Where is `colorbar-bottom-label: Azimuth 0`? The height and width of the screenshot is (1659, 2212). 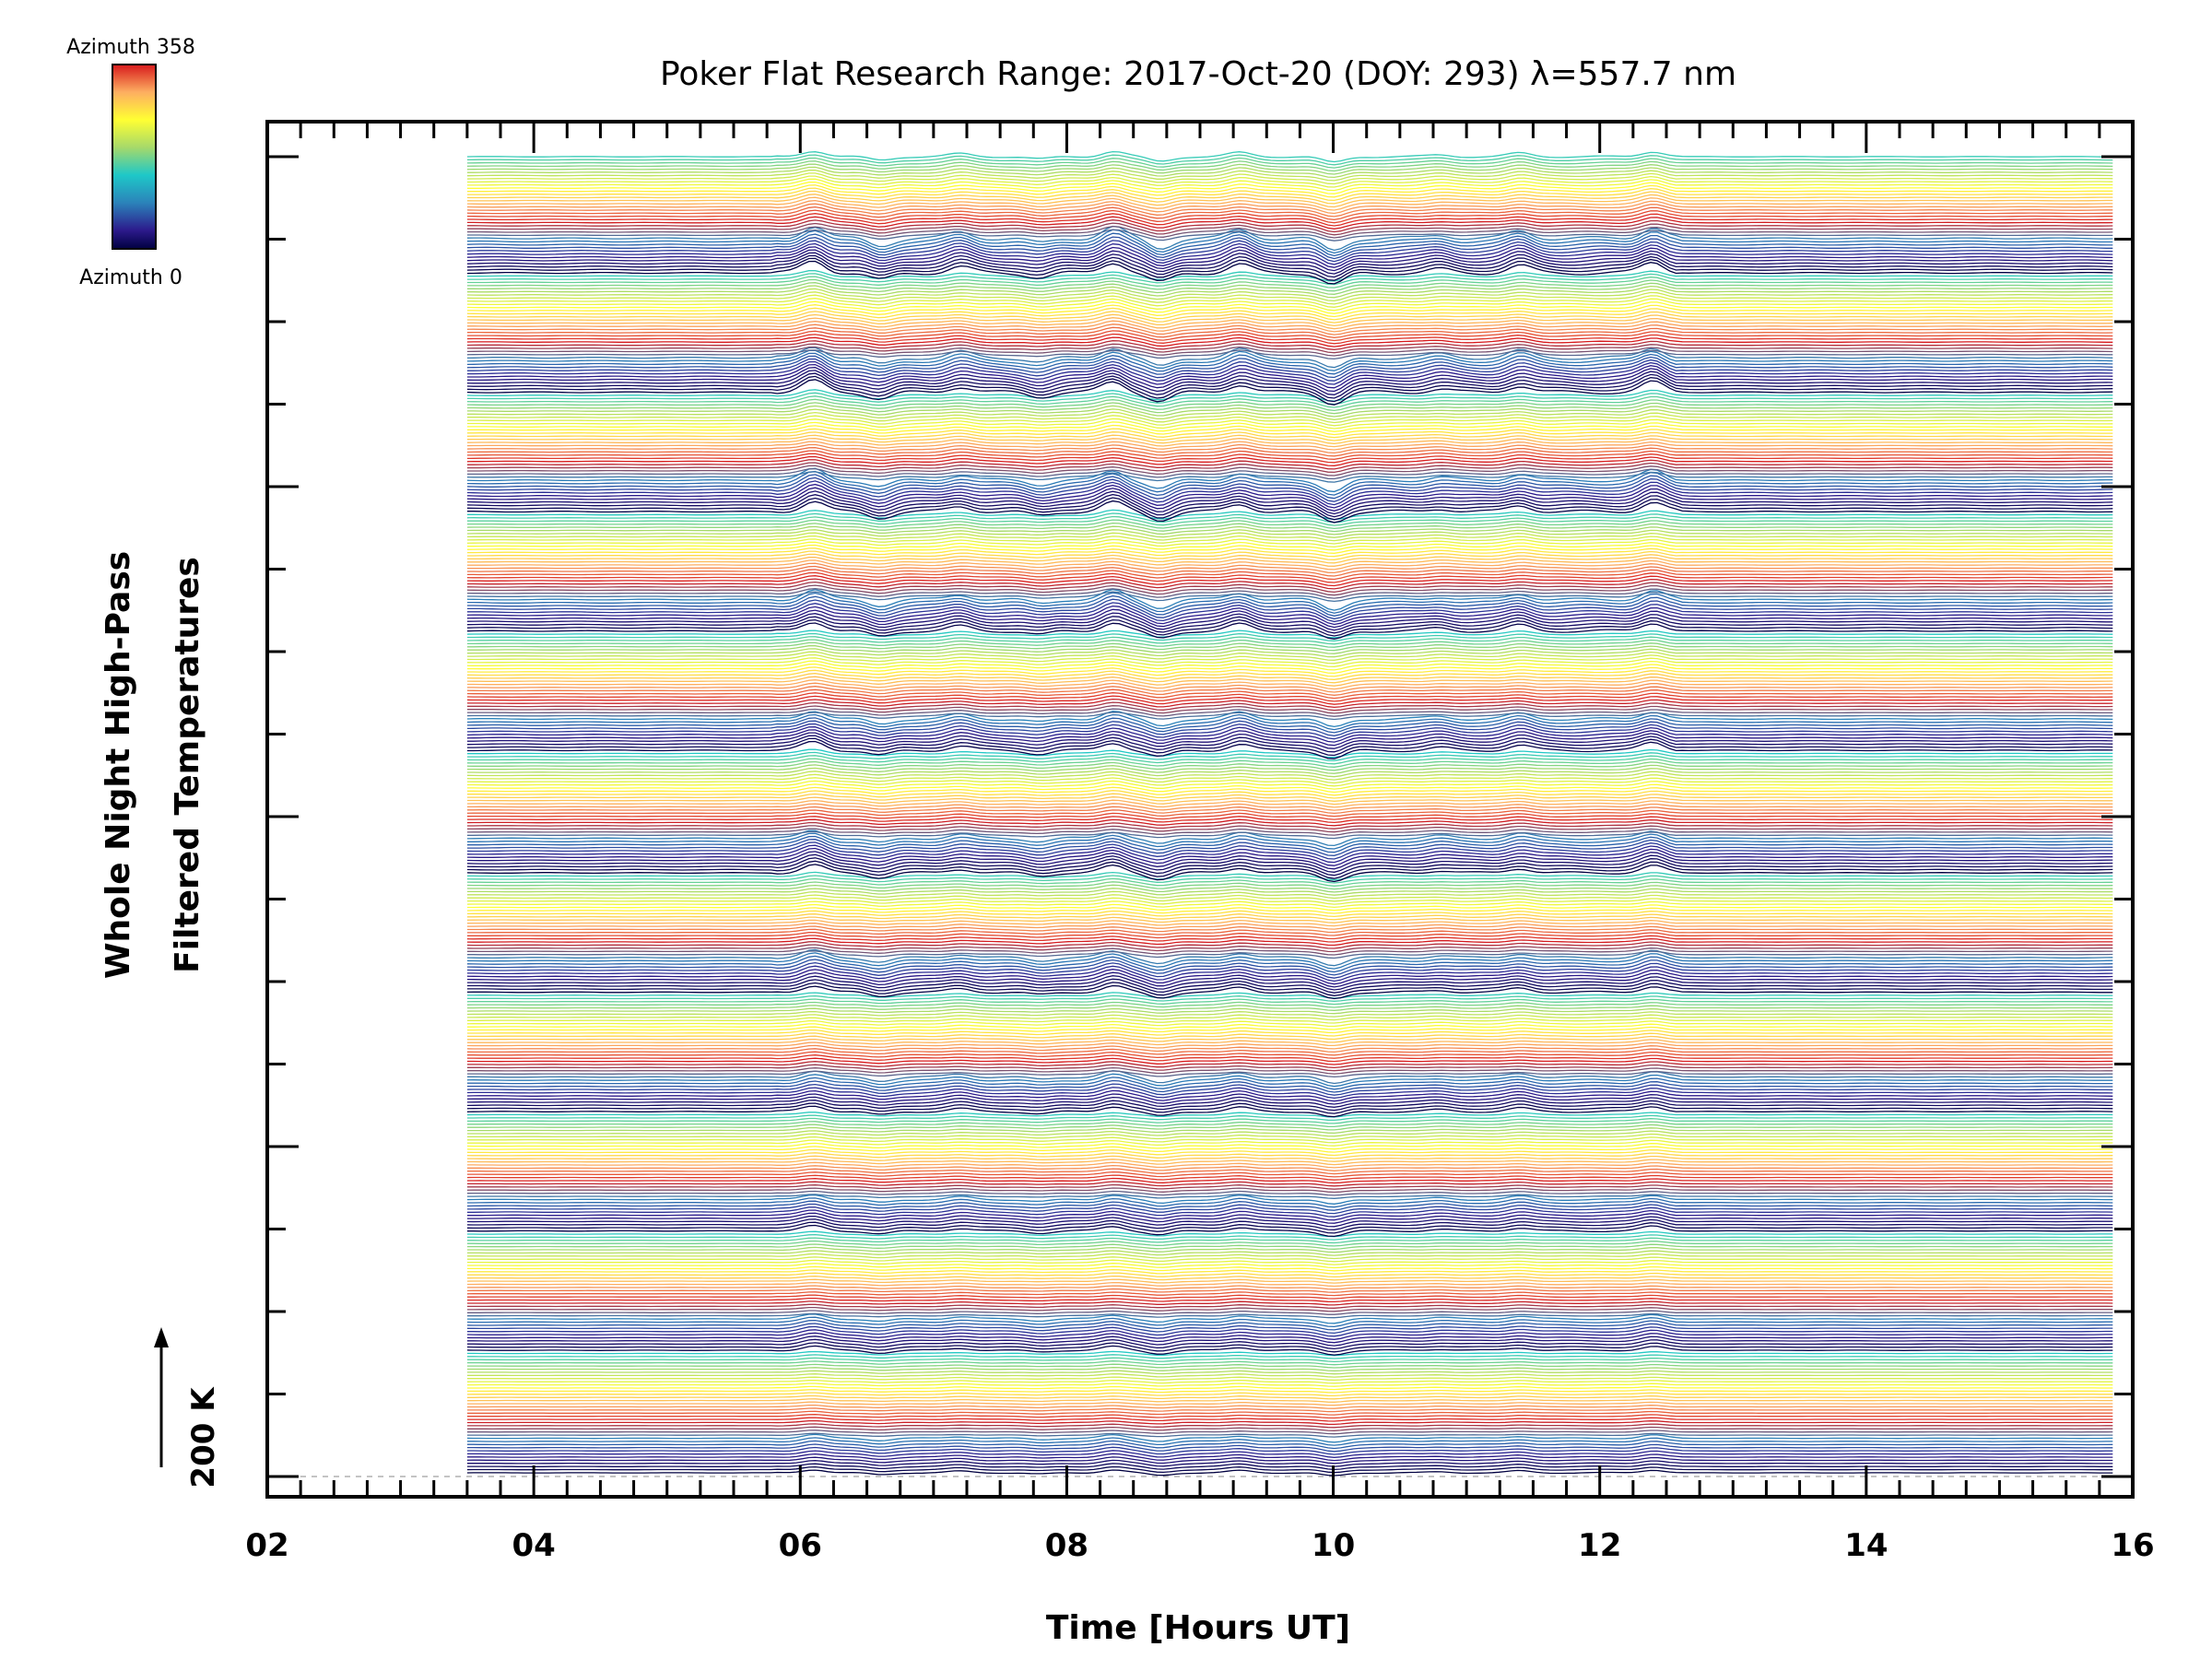
colorbar-bottom-label: Azimuth 0 is located at coordinates (130, 277).